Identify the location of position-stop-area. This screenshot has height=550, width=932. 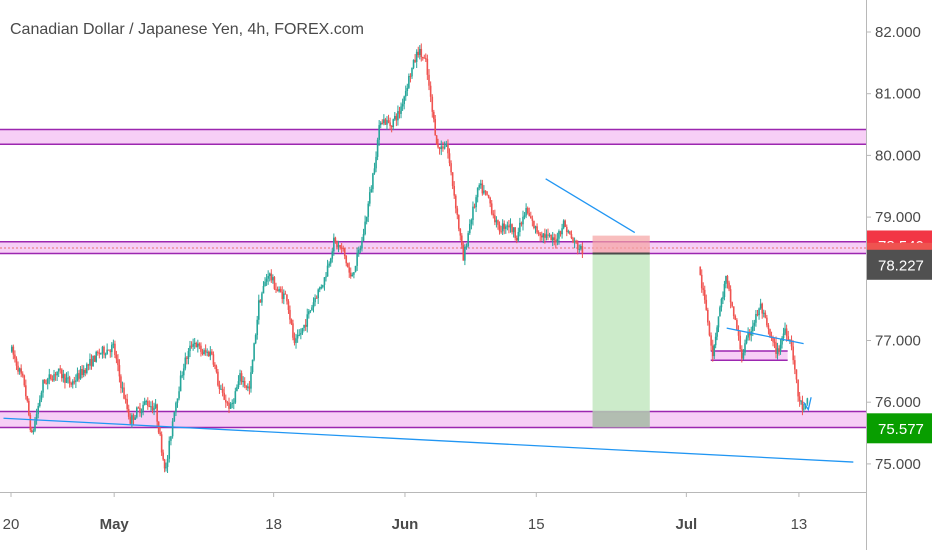
(621, 244).